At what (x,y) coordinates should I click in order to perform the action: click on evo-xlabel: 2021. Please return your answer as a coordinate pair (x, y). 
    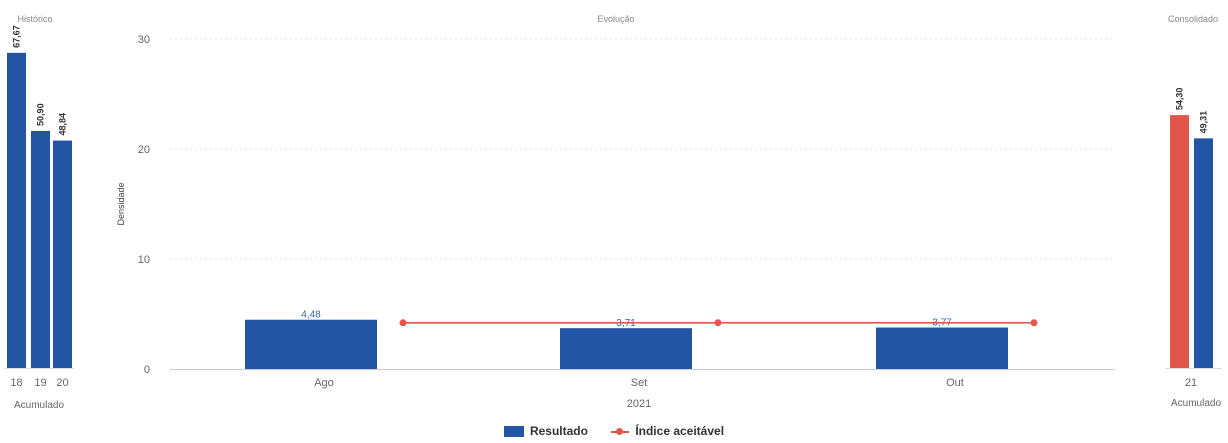
    Looking at the image, I should click on (639, 404).